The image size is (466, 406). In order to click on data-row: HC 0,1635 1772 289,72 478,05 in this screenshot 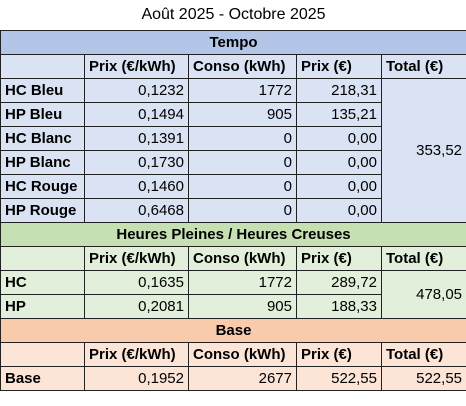, I will do `click(233, 294)`.